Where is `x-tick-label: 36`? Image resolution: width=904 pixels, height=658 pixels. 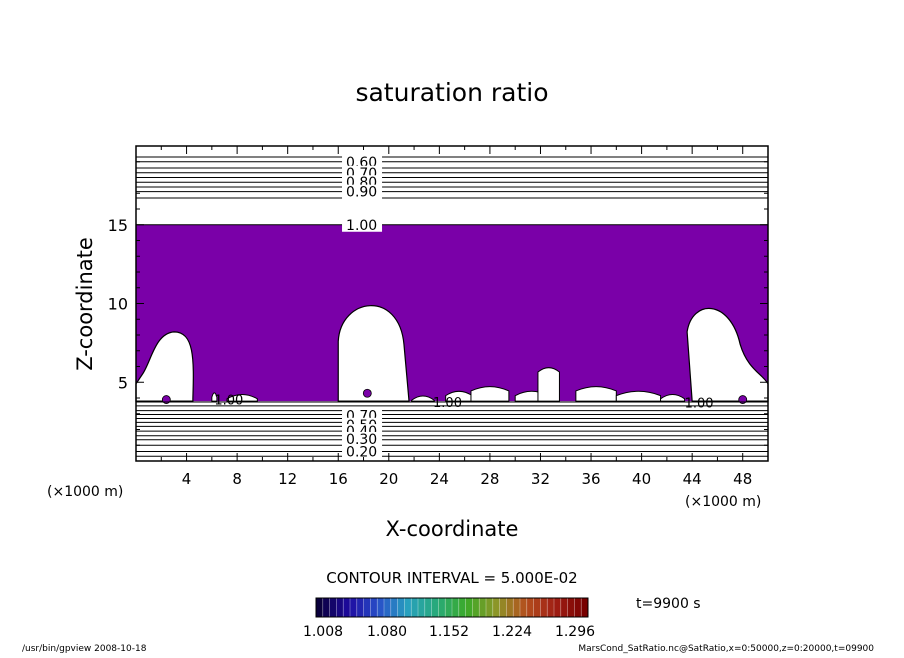
x-tick-label: 36 is located at coordinates (590, 479).